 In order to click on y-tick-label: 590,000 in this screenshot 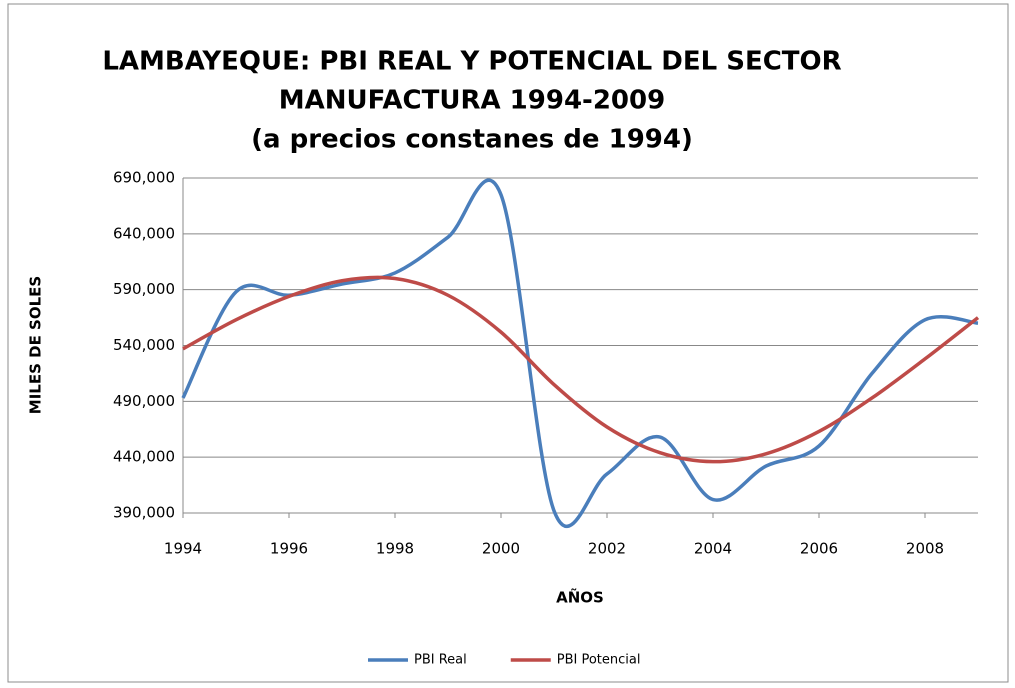, I will do `click(144, 289)`.